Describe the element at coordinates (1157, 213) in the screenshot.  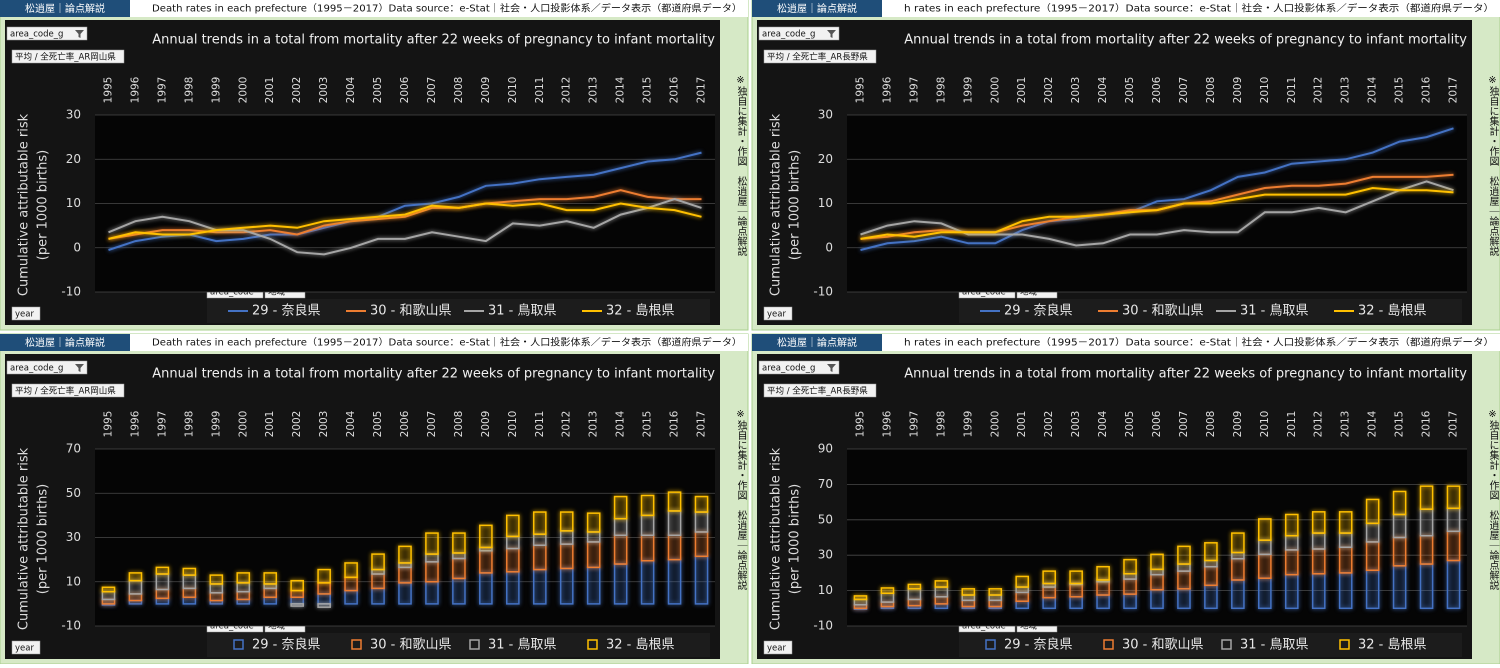
I see `series-line` at that location.